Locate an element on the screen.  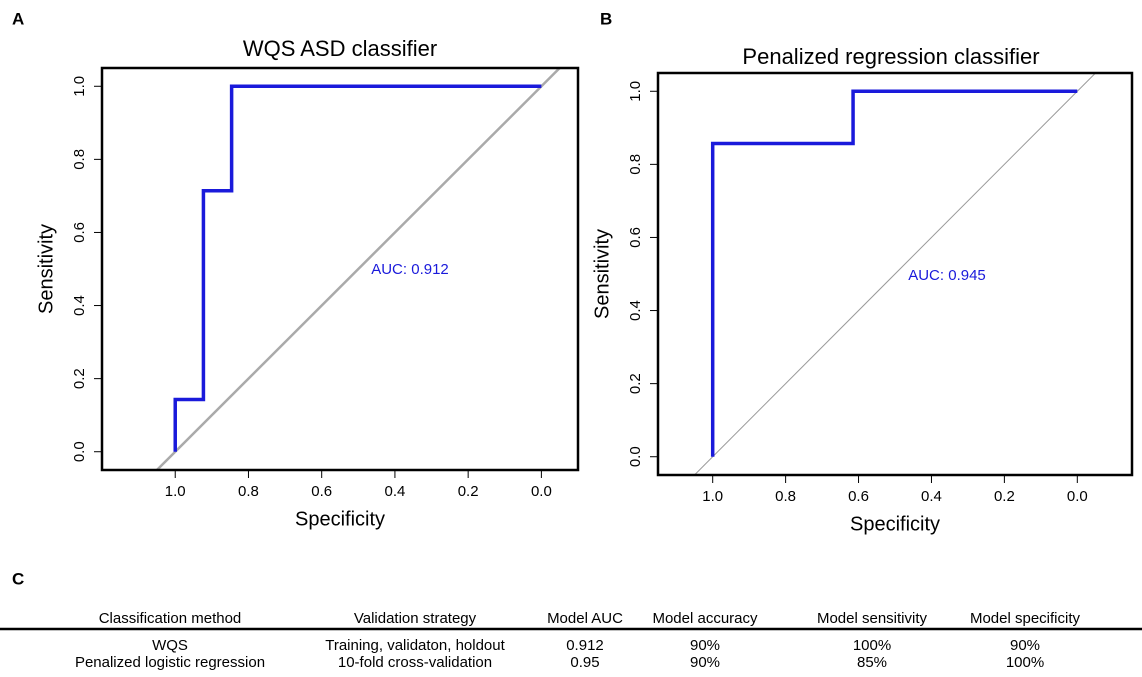
table-cell: 10-fold cross-validation is located at coordinates (415, 662).